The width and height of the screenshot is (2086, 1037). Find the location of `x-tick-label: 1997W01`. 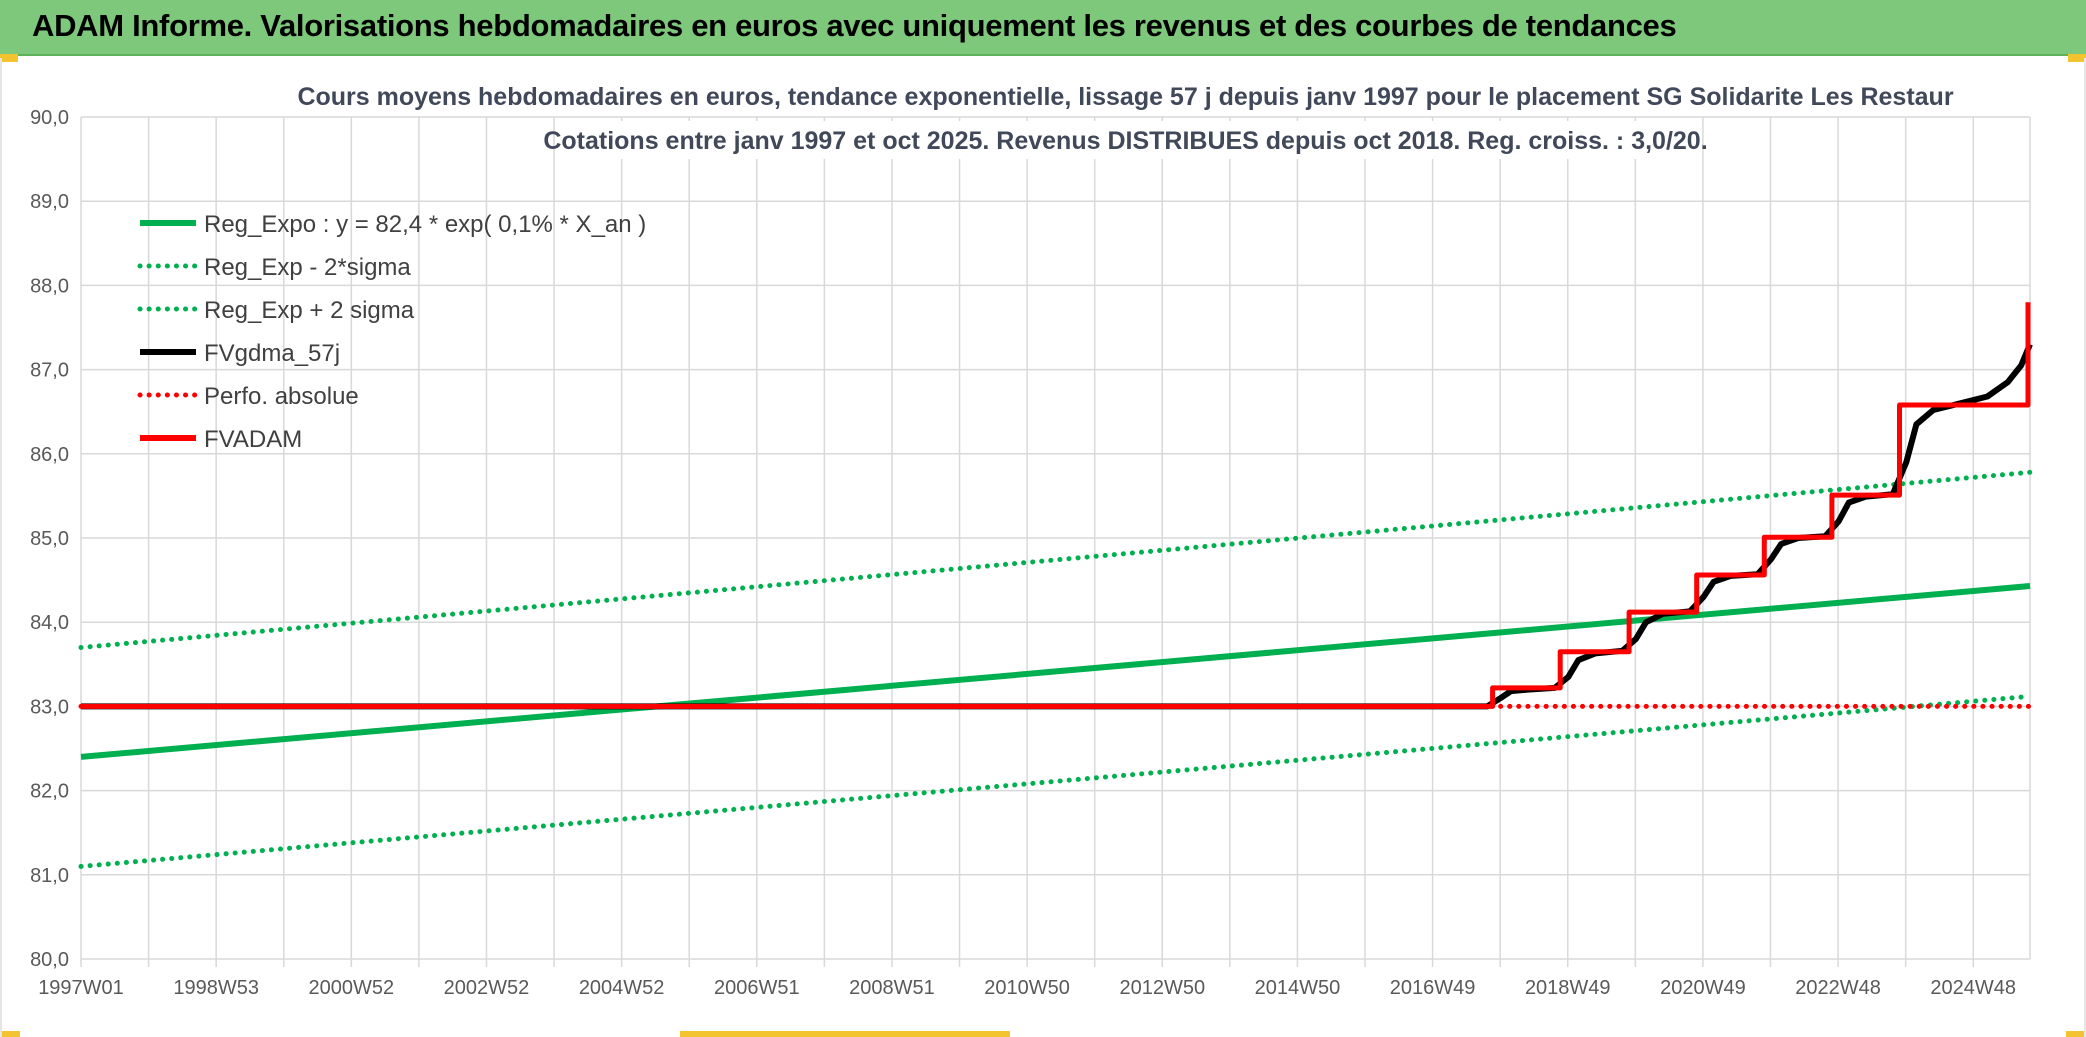

x-tick-label: 1997W01 is located at coordinates (81, 988).